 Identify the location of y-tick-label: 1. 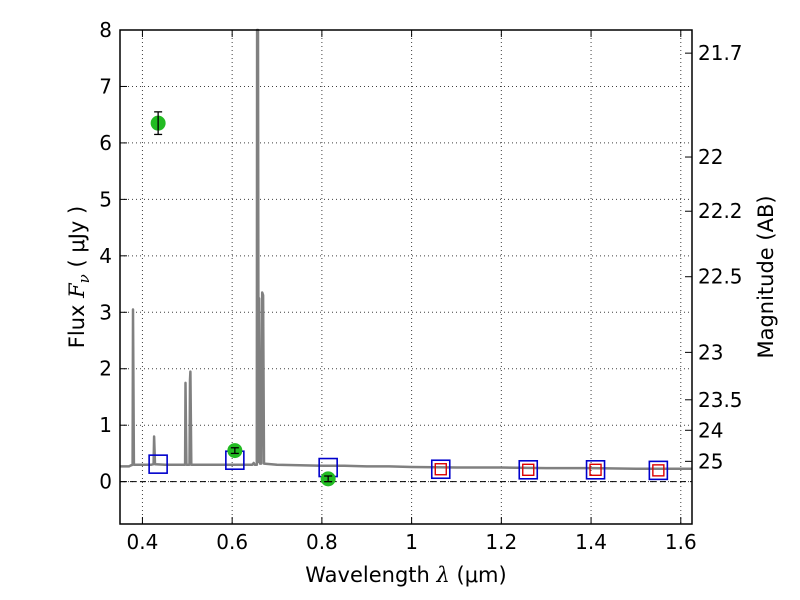
(105, 425).